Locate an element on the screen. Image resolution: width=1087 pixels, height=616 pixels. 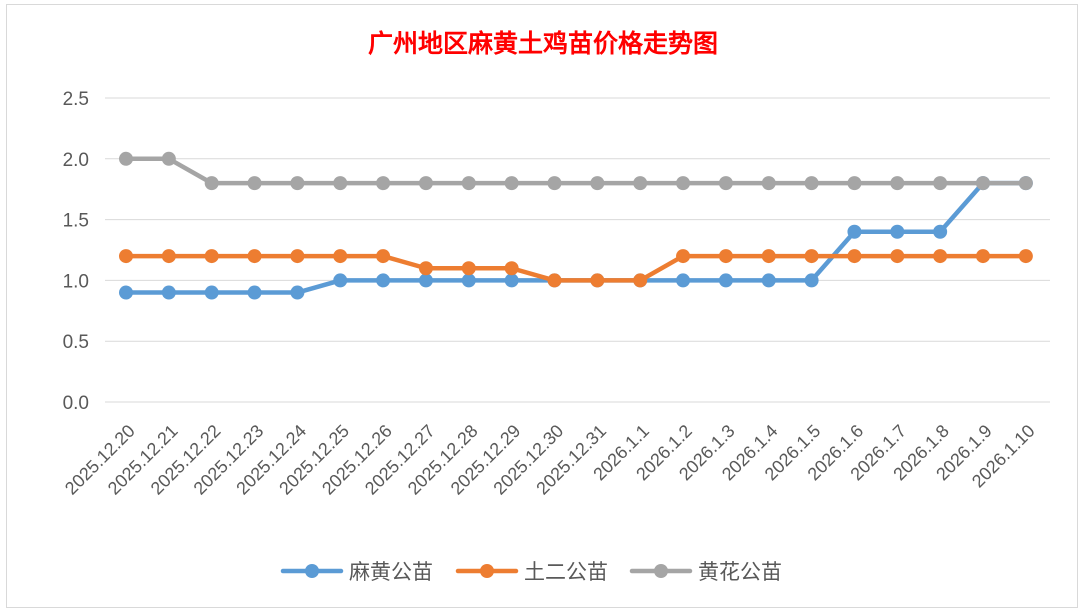
y-tick-label: 2.0 is located at coordinates (76, 160).